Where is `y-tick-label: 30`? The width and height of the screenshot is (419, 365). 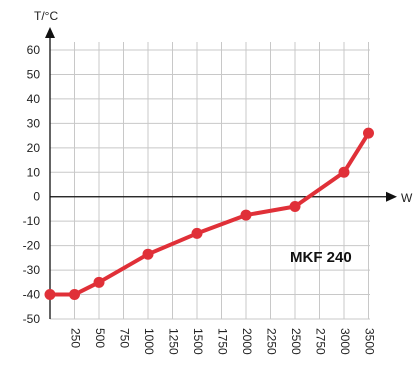 y-tick-label: 30 is located at coordinates (34, 123).